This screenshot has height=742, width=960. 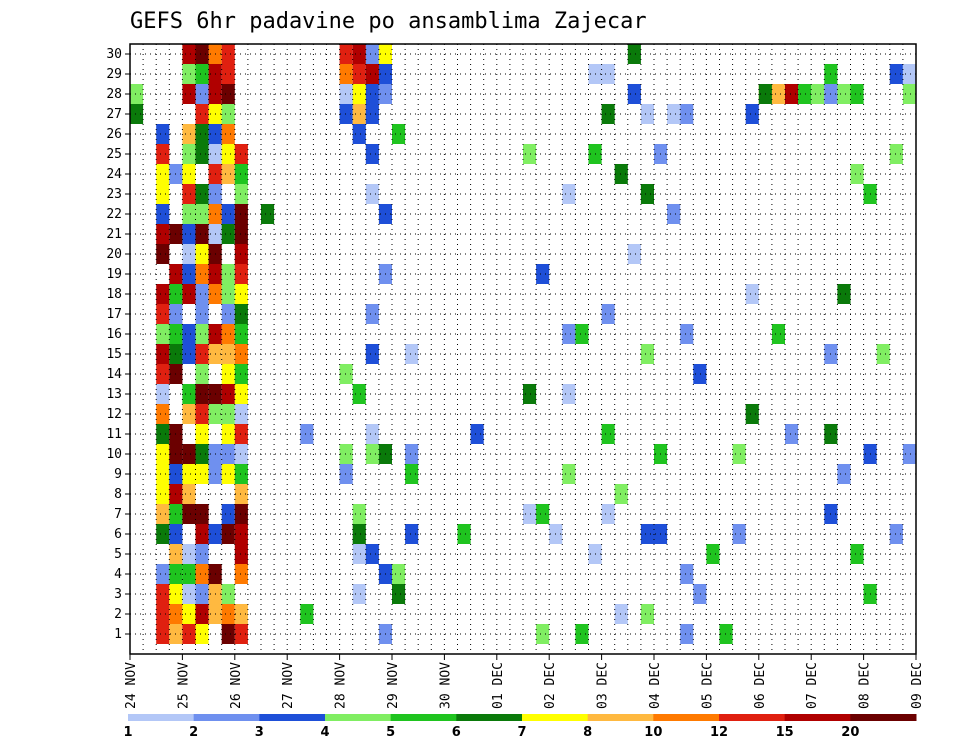 I want to click on y-tick-label: 12, so click(x=114, y=414).